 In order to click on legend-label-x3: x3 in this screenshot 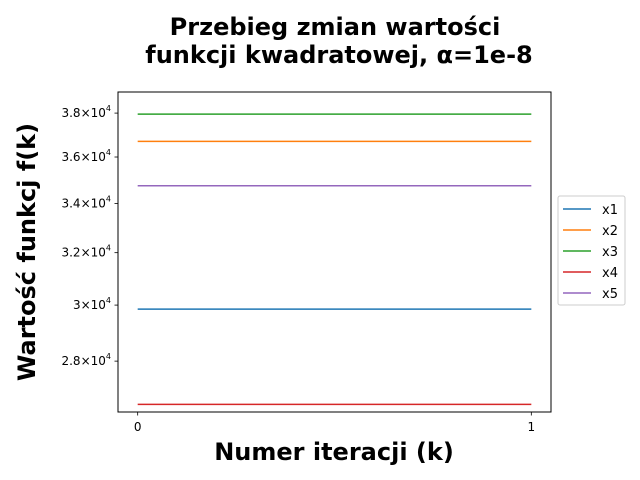, I will do `click(610, 252)`.